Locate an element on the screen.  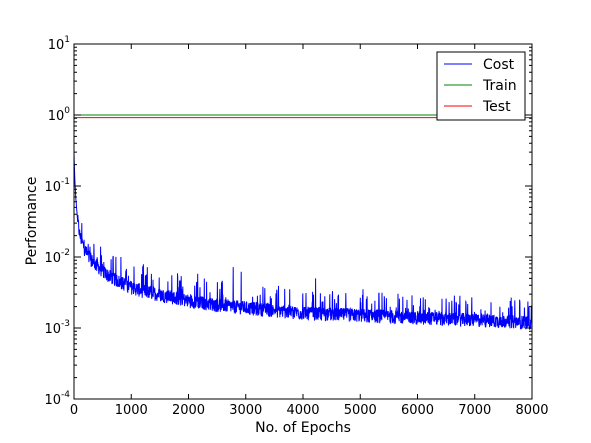
x-axis-label: No. of Epochs is located at coordinates (303, 428).